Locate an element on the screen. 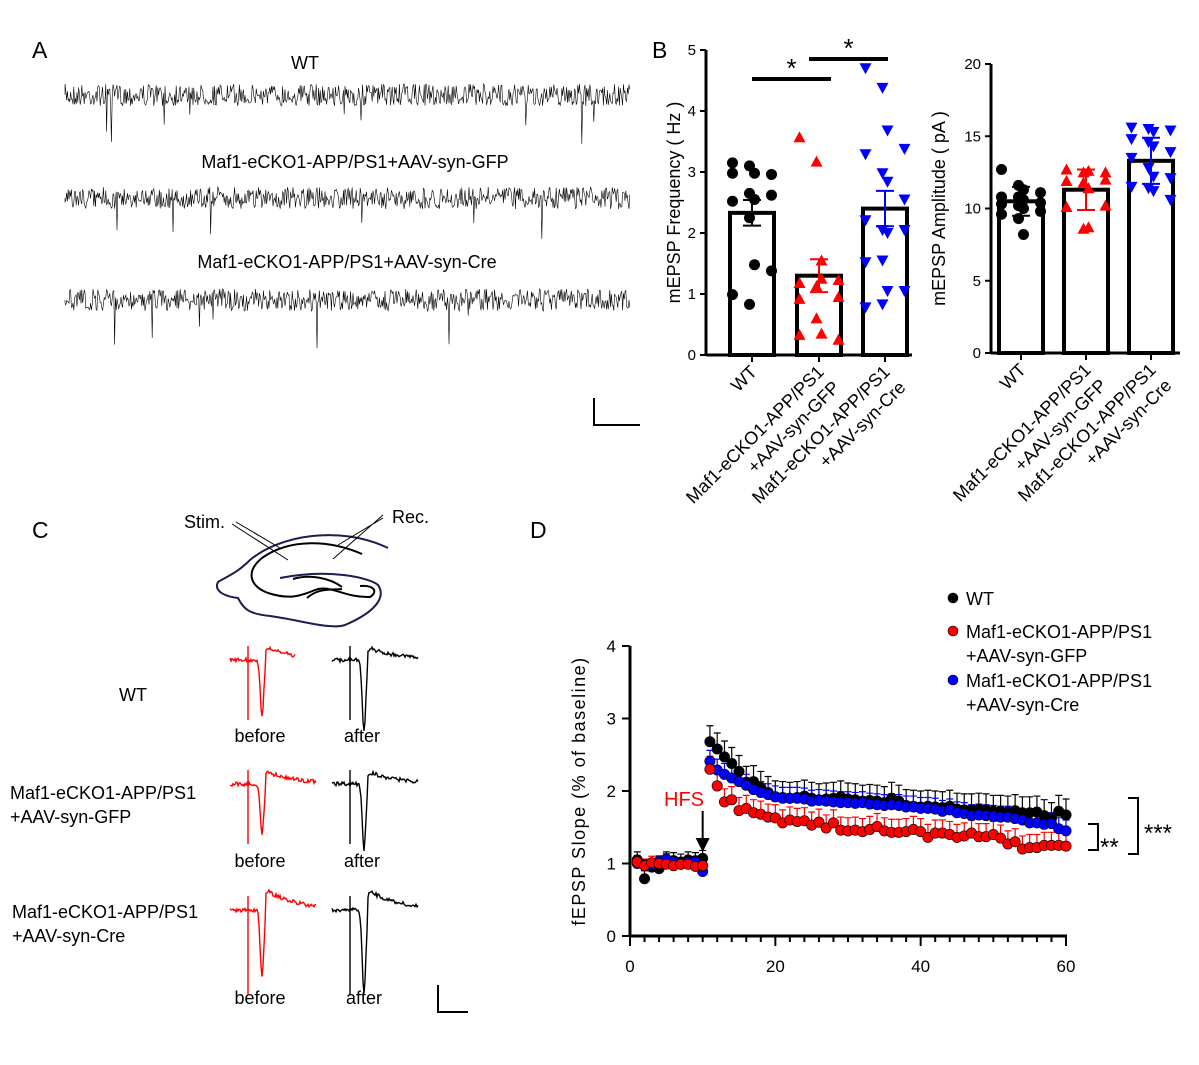 The width and height of the screenshot is (1199, 1065). before-label-wt: before is located at coordinates (259, 736).